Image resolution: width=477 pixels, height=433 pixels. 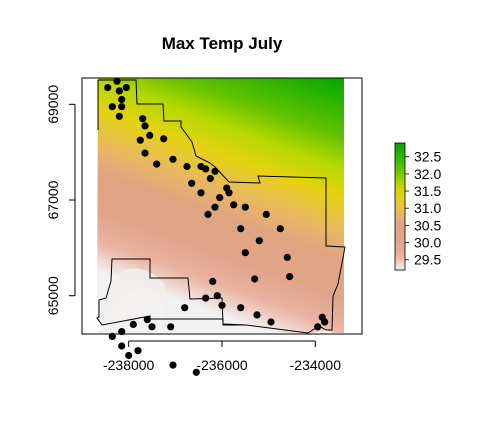 What do you see at coordinates (53, 199) in the screenshot?
I see `y-tick-label: 67000` at bounding box center [53, 199].